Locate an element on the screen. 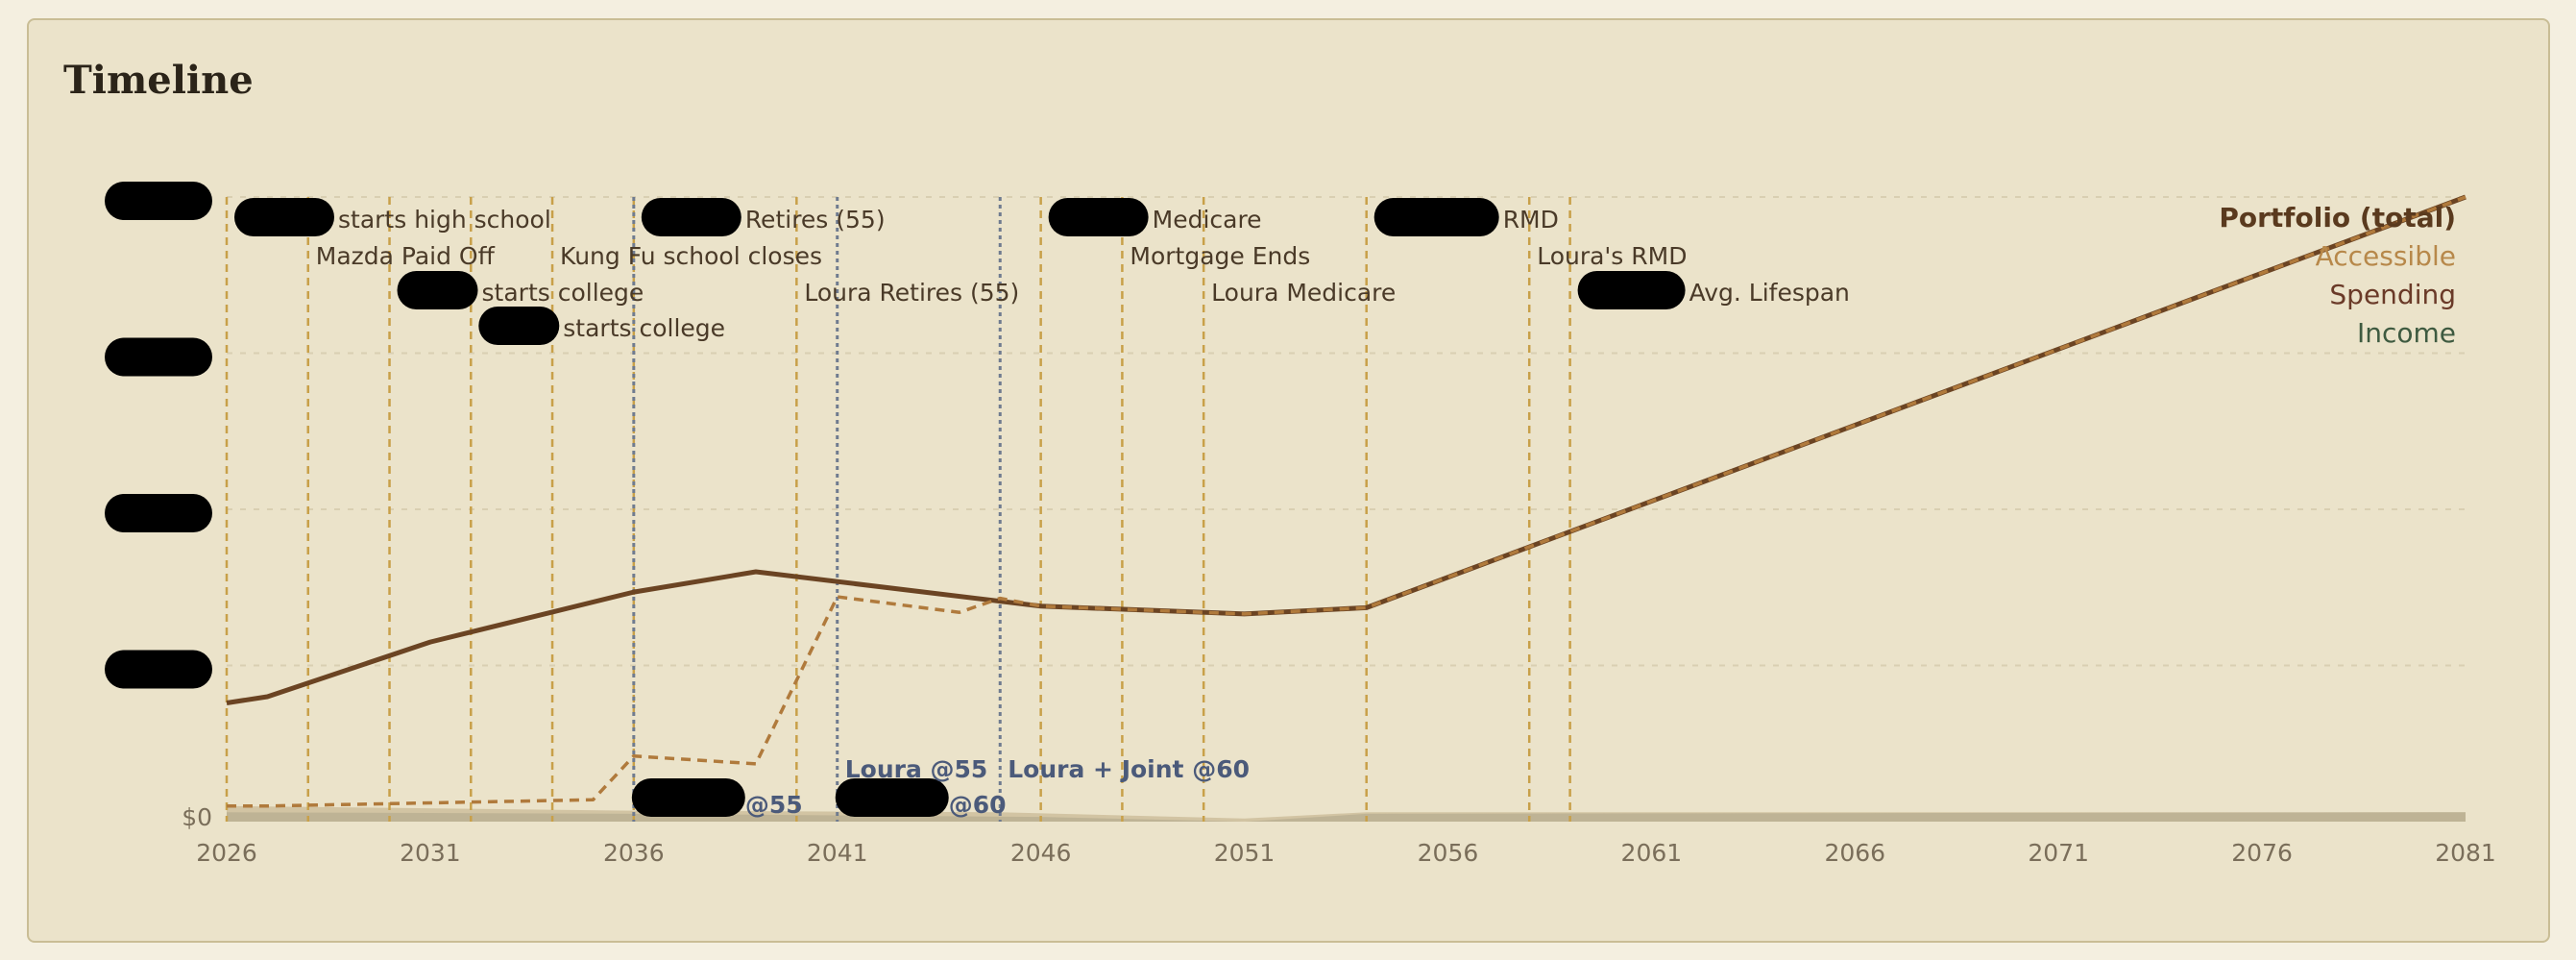 The image size is (2576, 960). x-tick-label: 2041 is located at coordinates (838, 853).